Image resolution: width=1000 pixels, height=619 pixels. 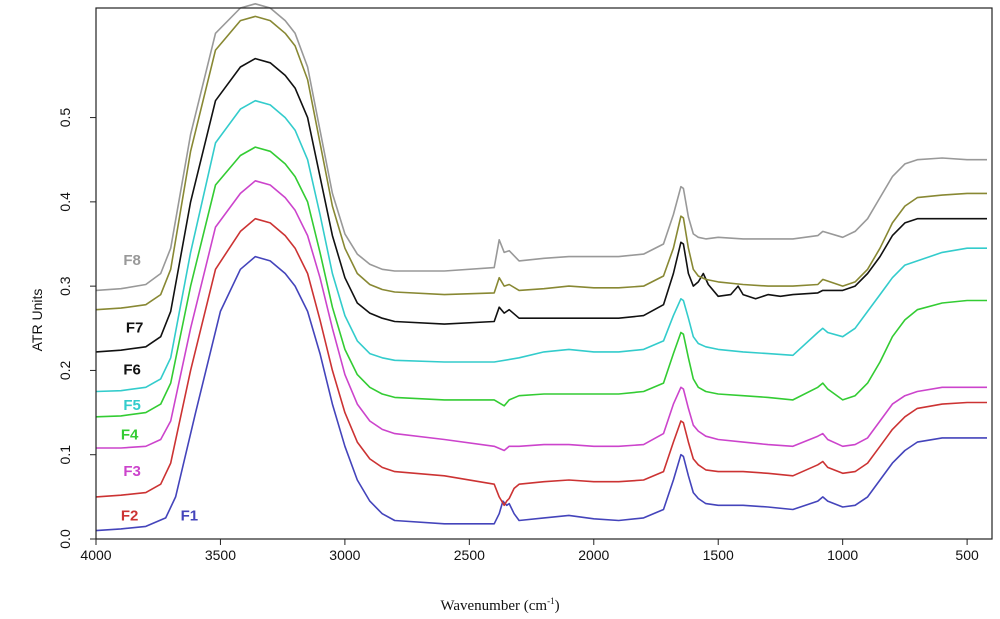 I want to click on series-label-f4: F4, so click(x=130, y=435).